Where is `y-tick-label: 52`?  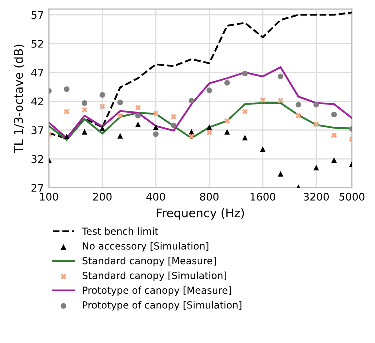 y-tick-label: 52 is located at coordinates (38, 44).